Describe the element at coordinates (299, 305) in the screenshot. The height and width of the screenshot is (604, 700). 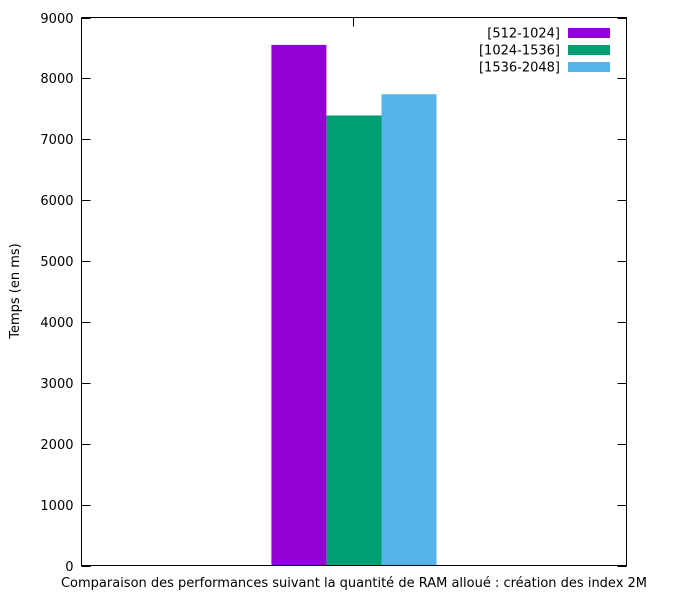
I see `bar-[512-1024]` at that location.